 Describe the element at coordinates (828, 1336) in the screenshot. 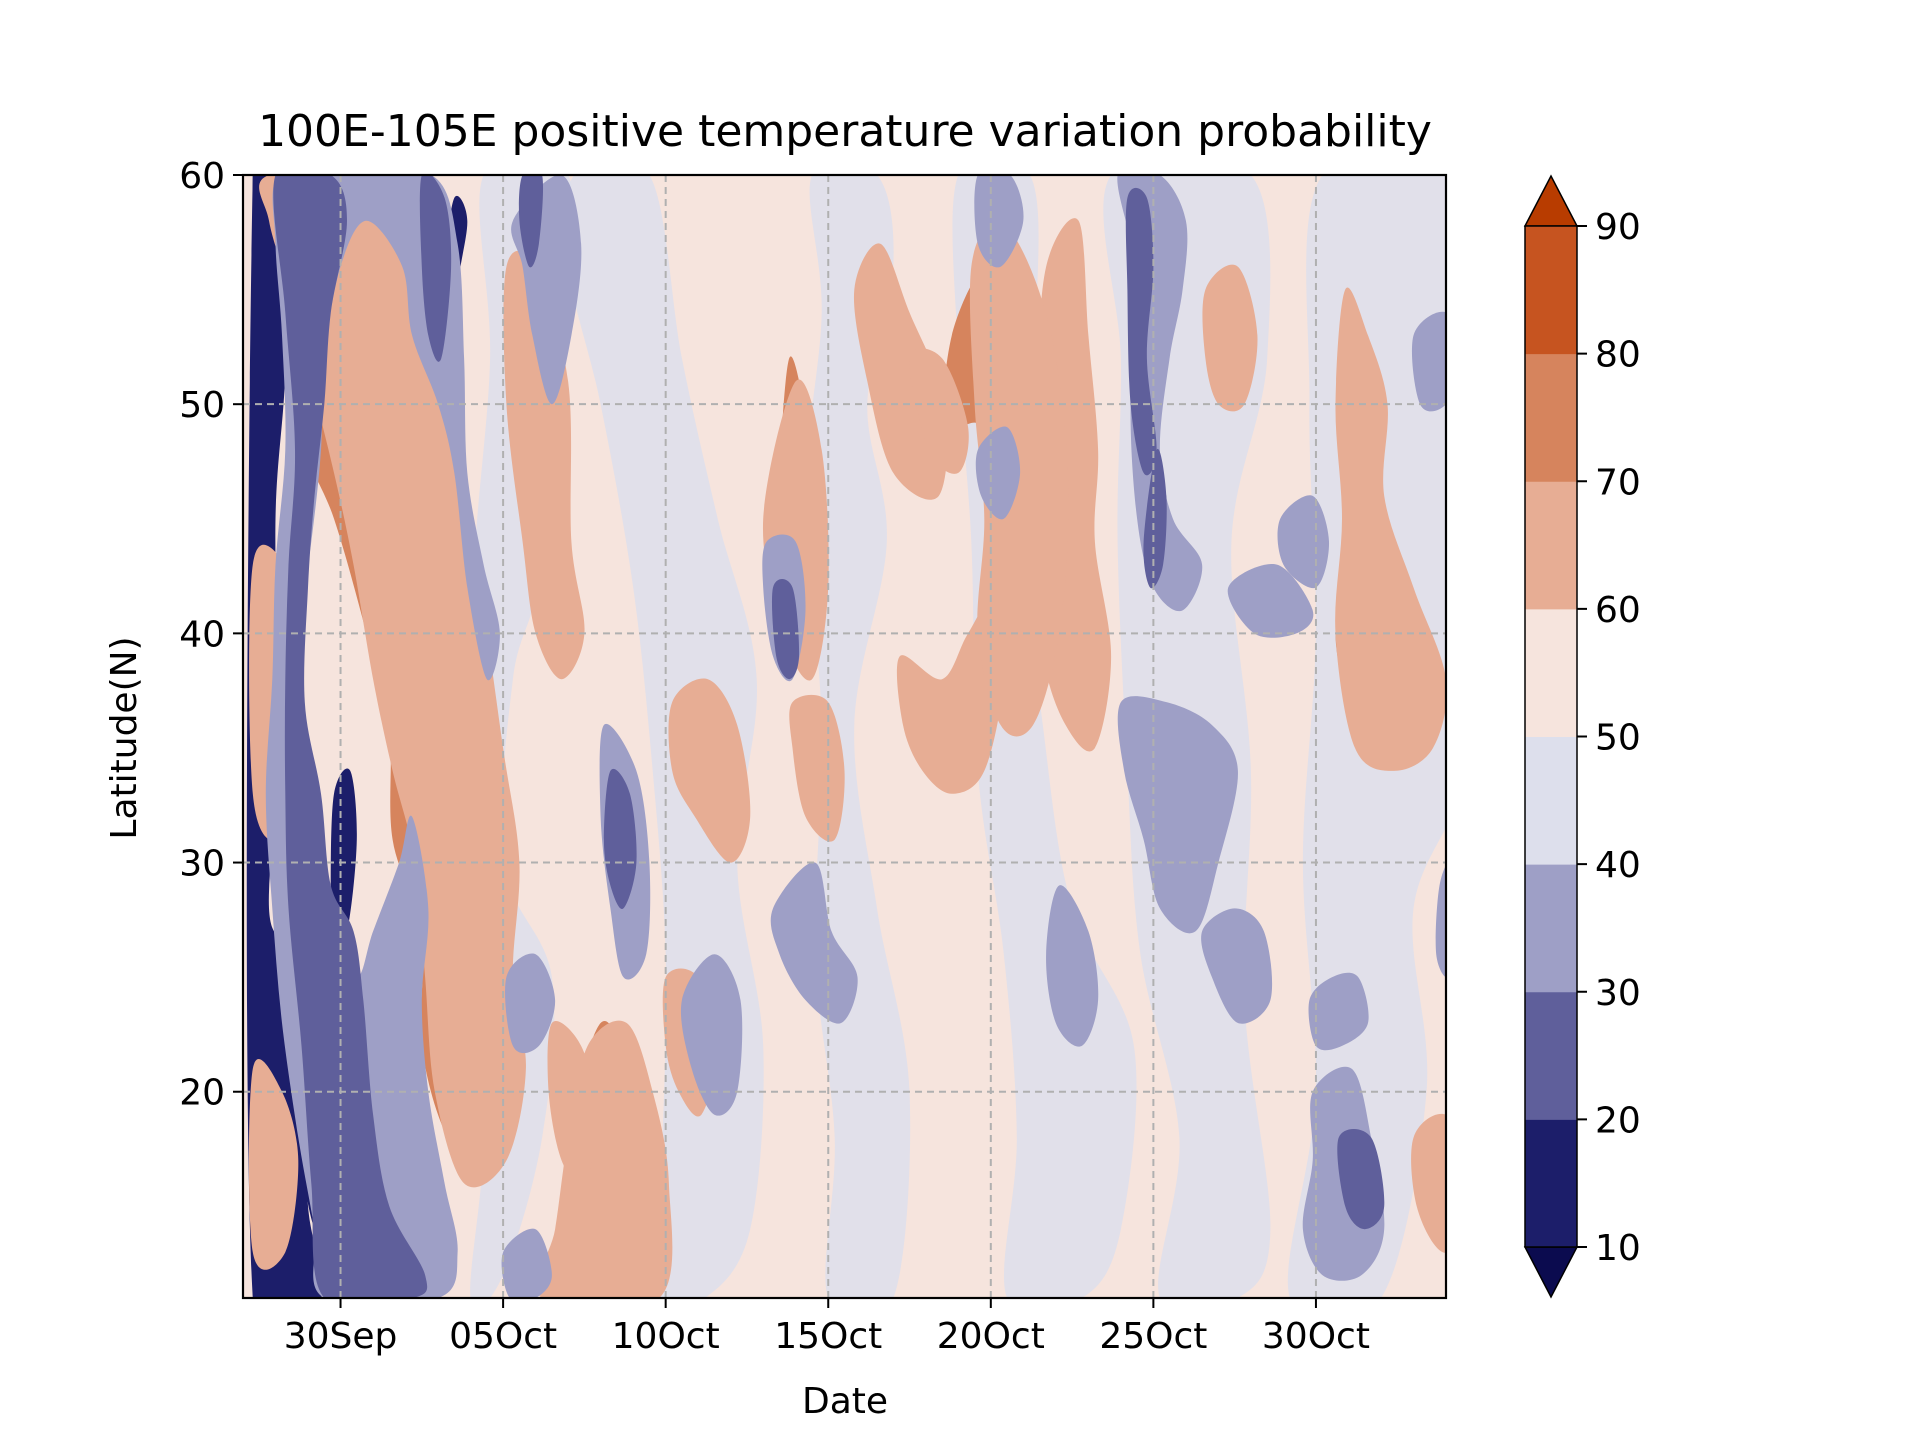

I see `x-tick-label: 15Oct` at that location.